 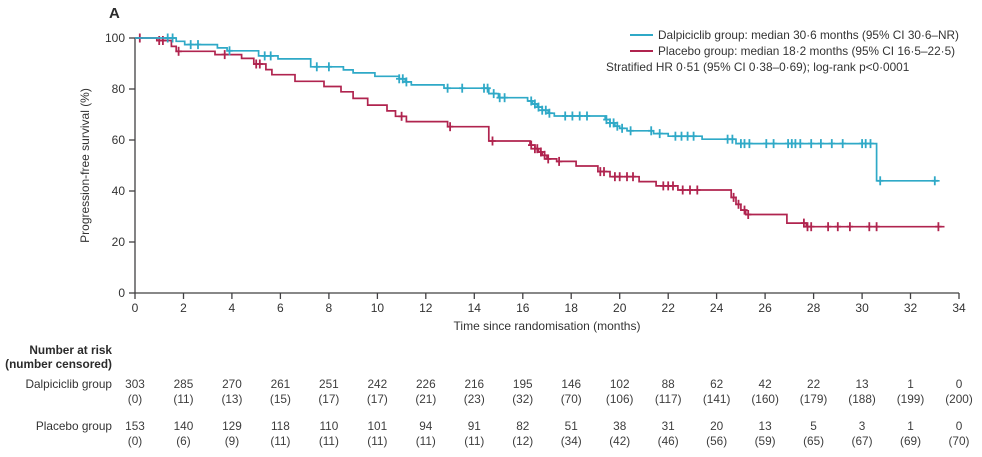 What do you see at coordinates (135, 308) in the screenshot?
I see `x-tick-label: 0` at bounding box center [135, 308].